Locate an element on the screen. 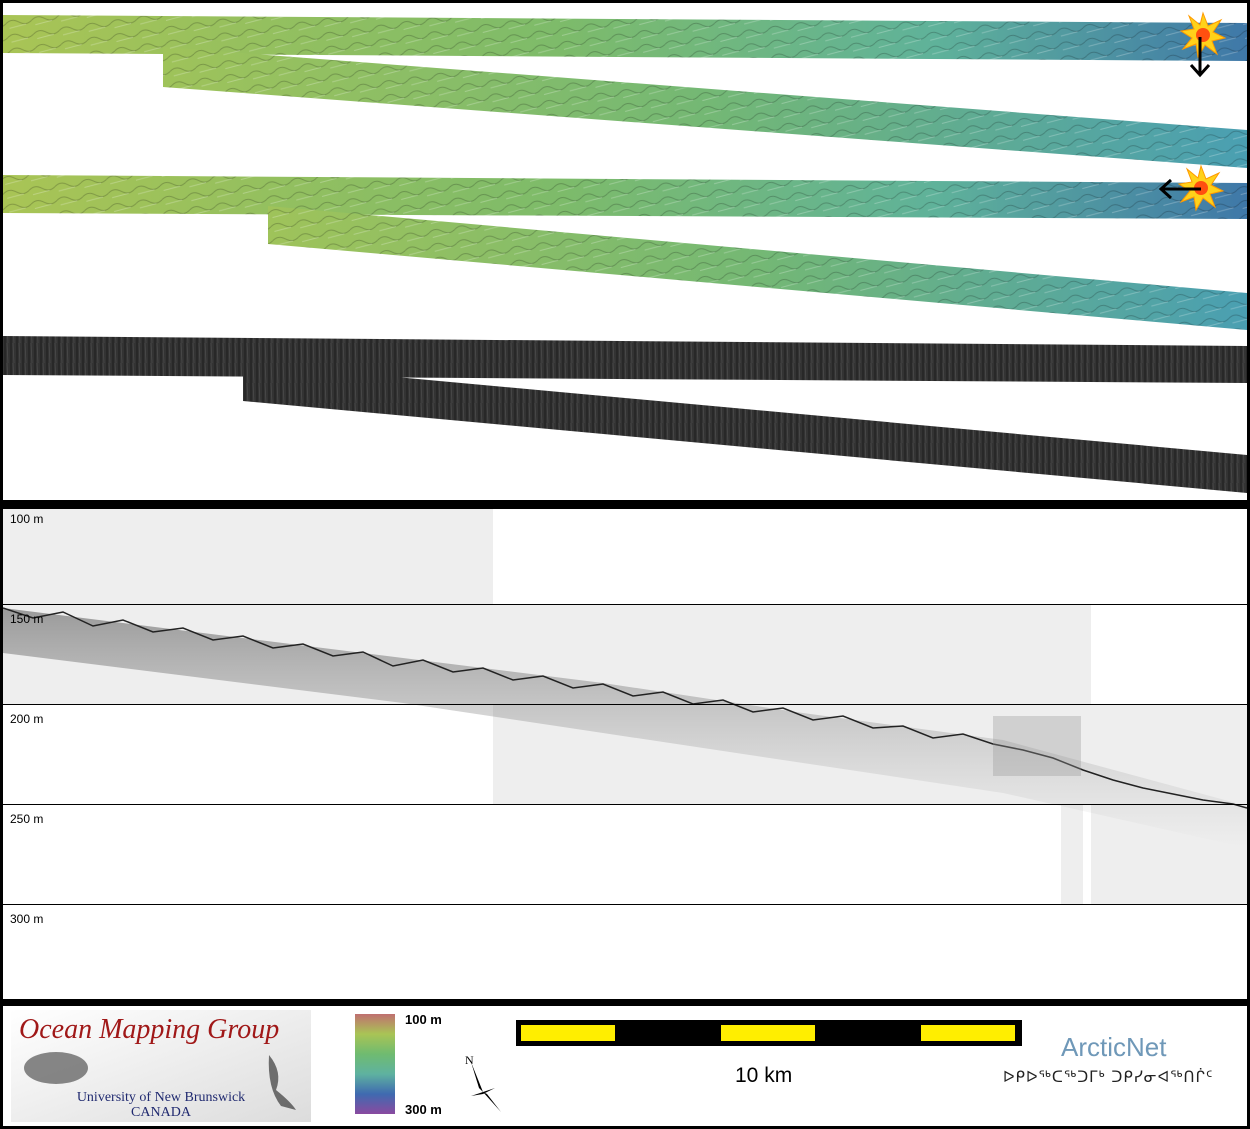 The width and height of the screenshot is (1250, 1129). depth-label: 150 m is located at coordinates (27, 619).